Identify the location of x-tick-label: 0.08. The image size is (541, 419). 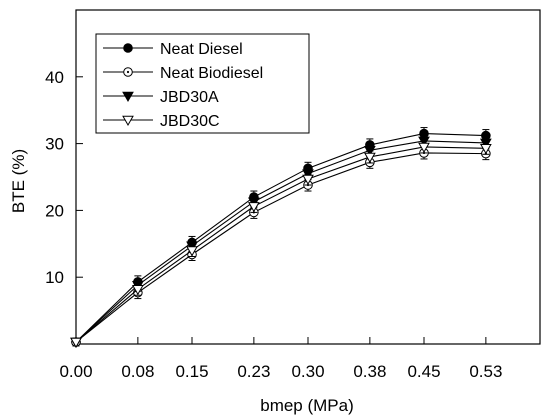
(137, 371).